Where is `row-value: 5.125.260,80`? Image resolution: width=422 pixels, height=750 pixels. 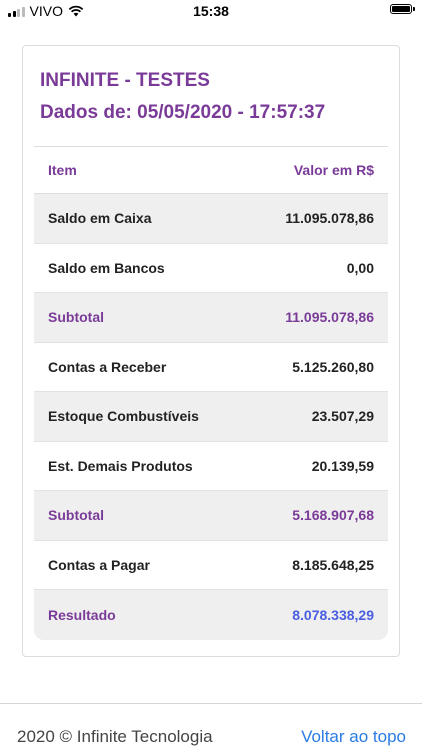
row-value: 5.125.260,80 is located at coordinates (333, 366).